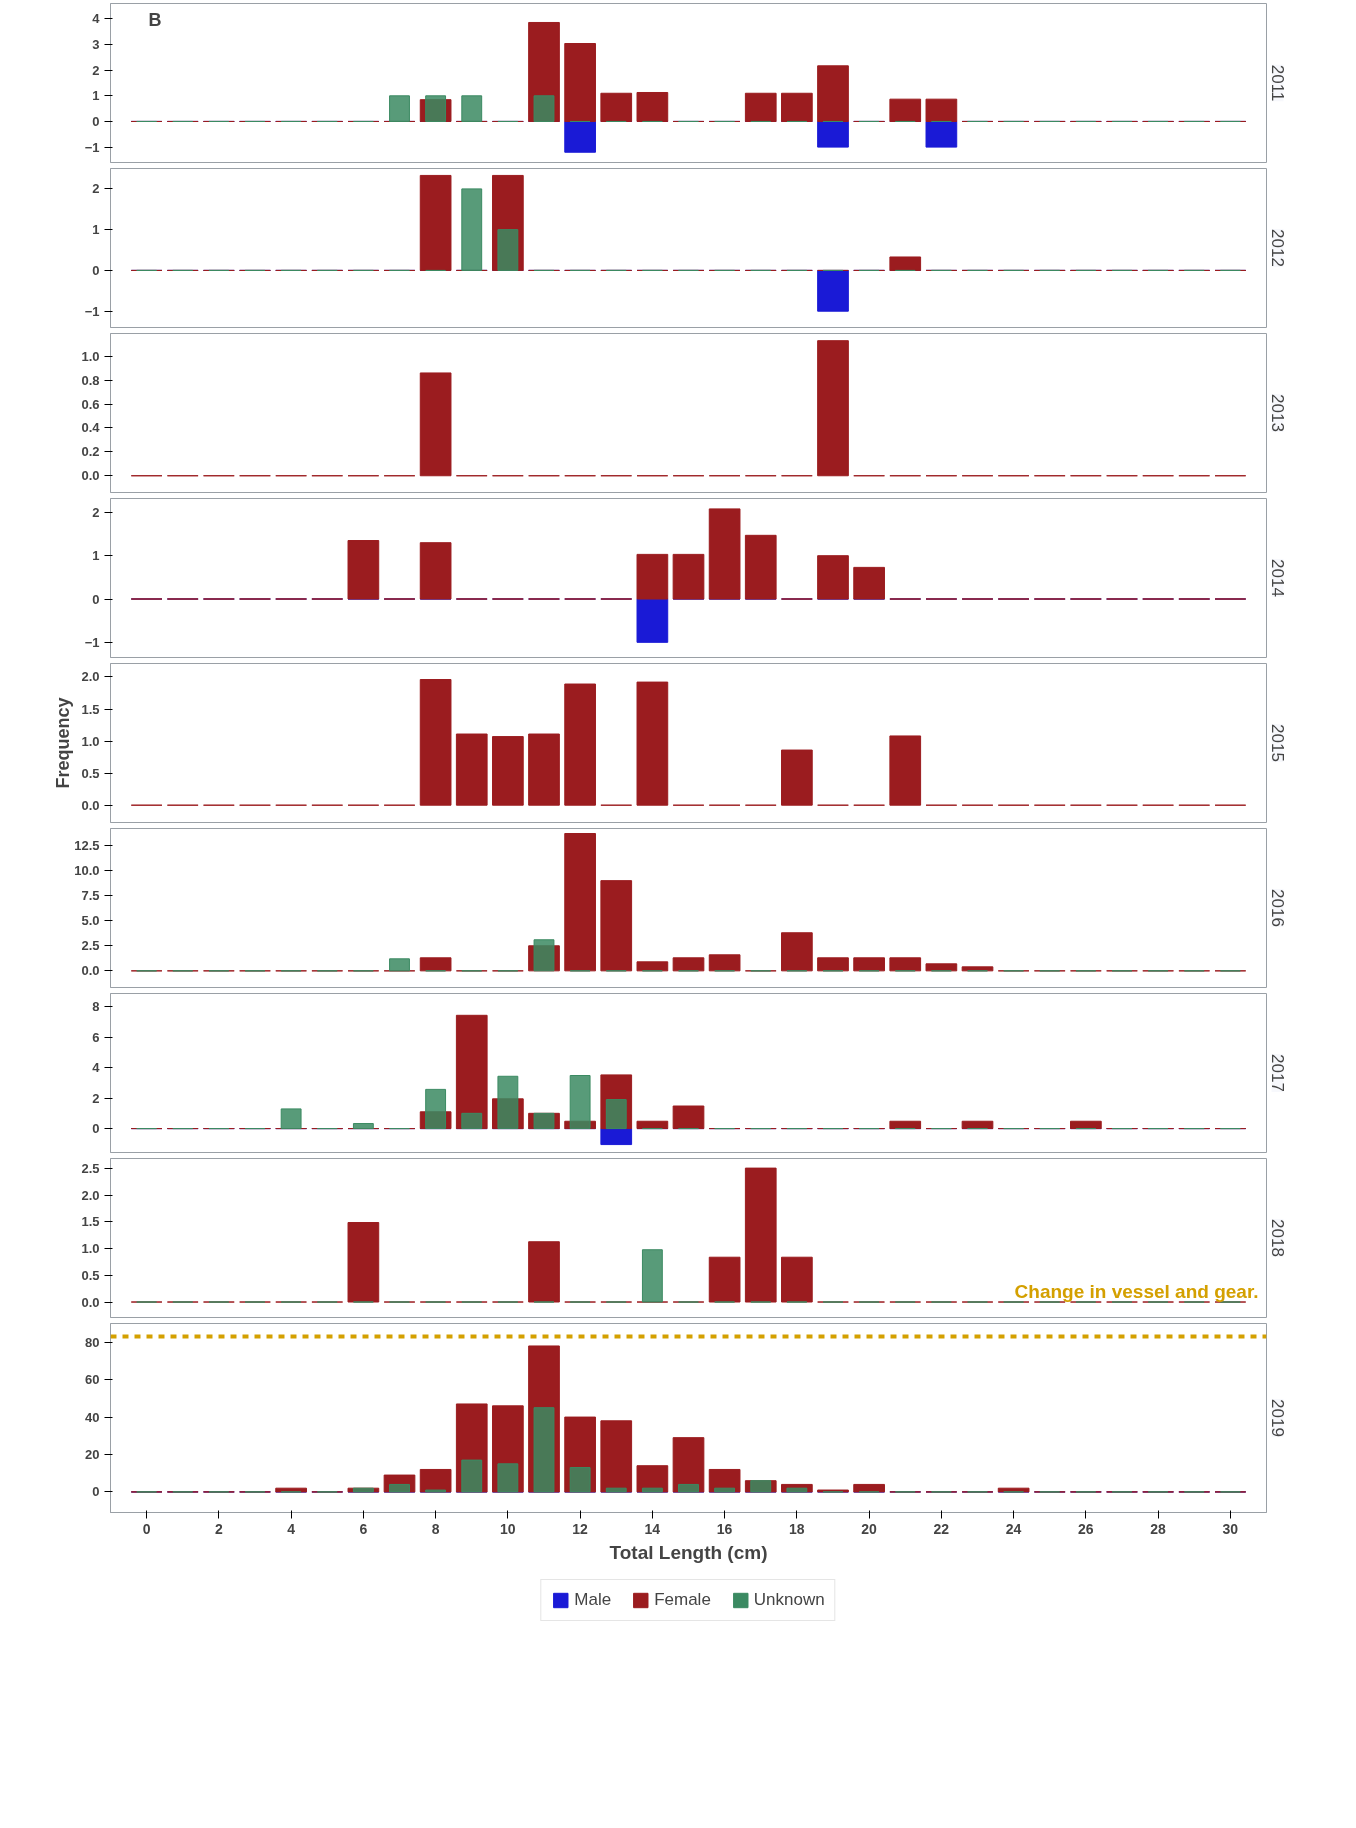 This screenshot has width=1356, height=1828. What do you see at coordinates (1230, 1528) in the screenshot?
I see `x-tick-label: 30` at bounding box center [1230, 1528].